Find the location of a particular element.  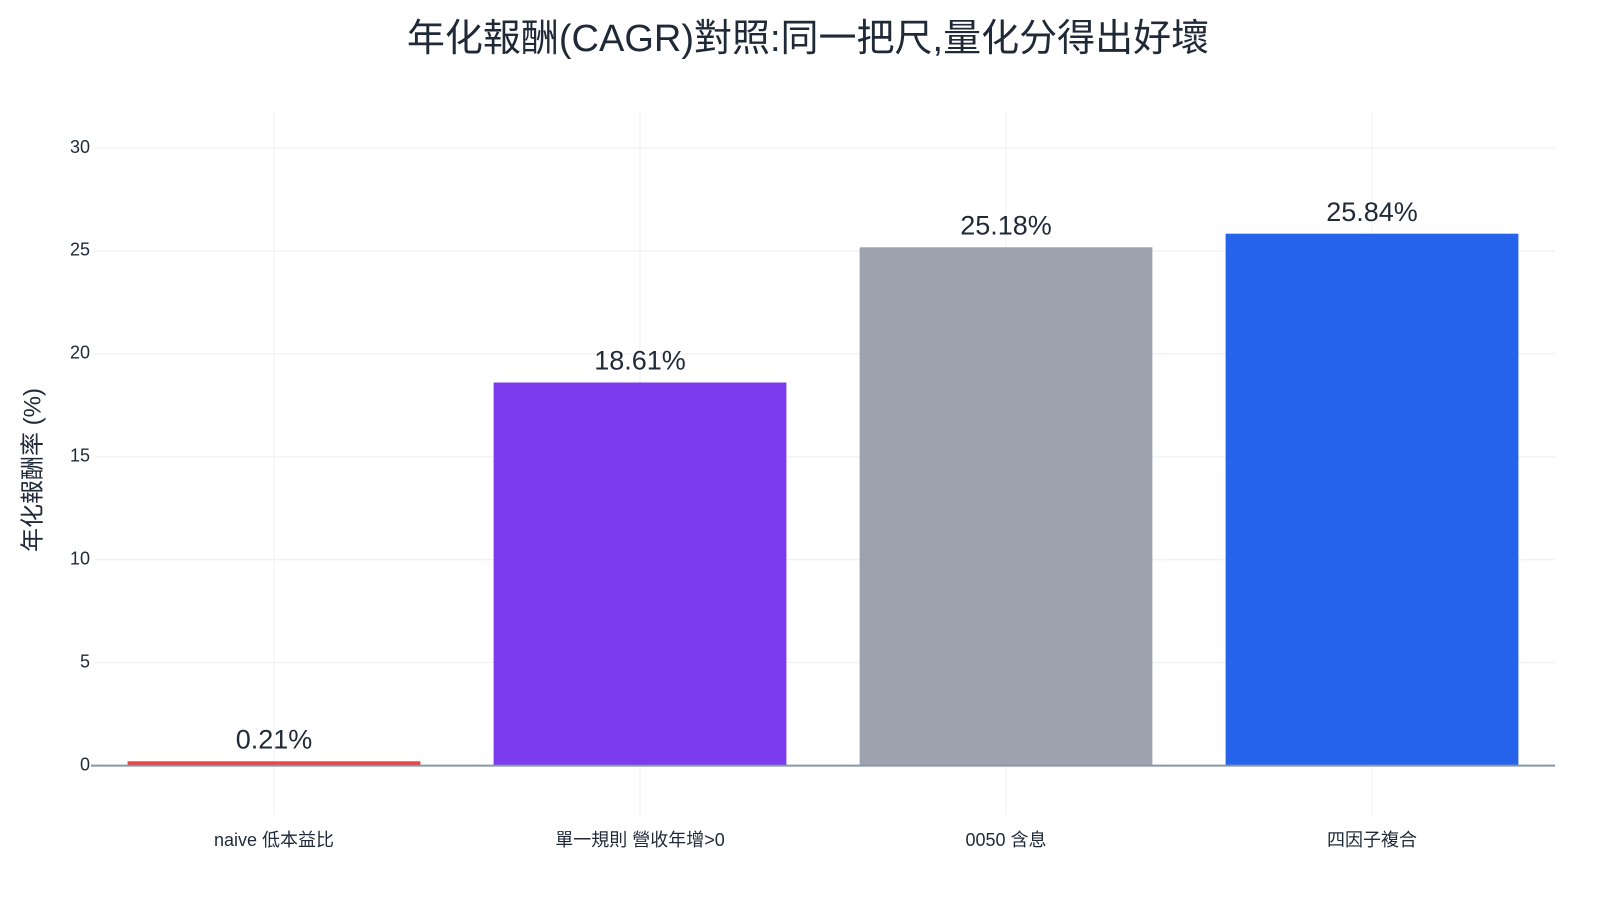

value-label: 0.21% is located at coordinates (274, 739).